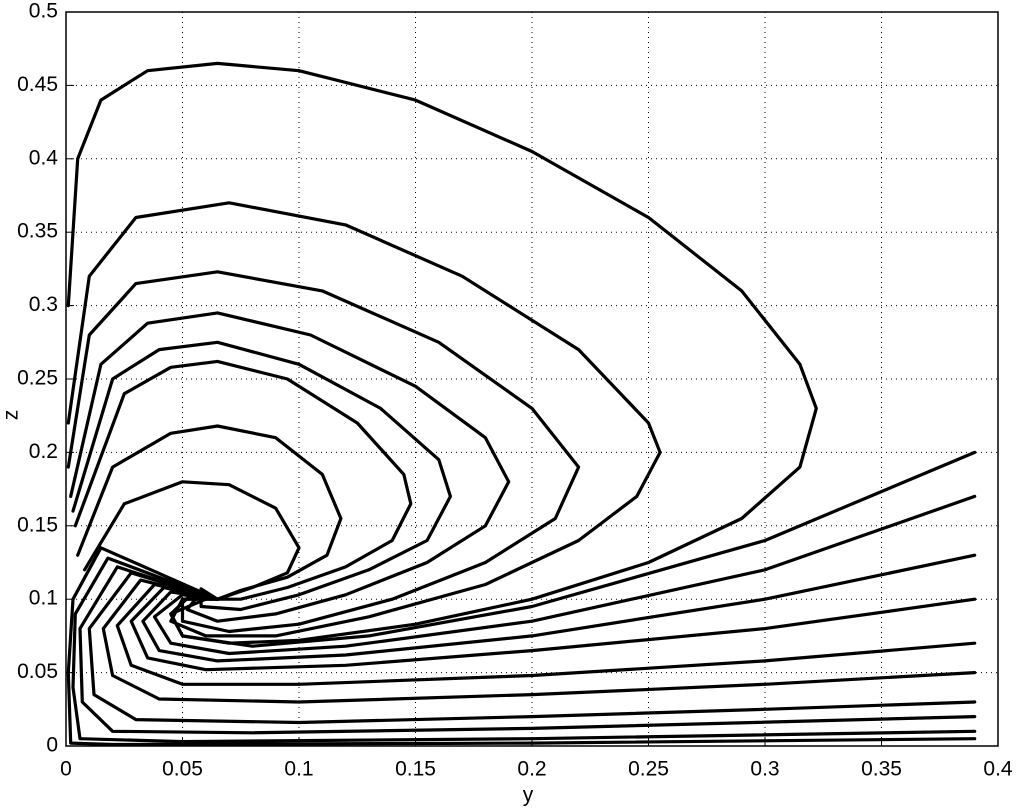  Describe the element at coordinates (43, 304) in the screenshot. I see `y-tick-label: 0.3` at that location.